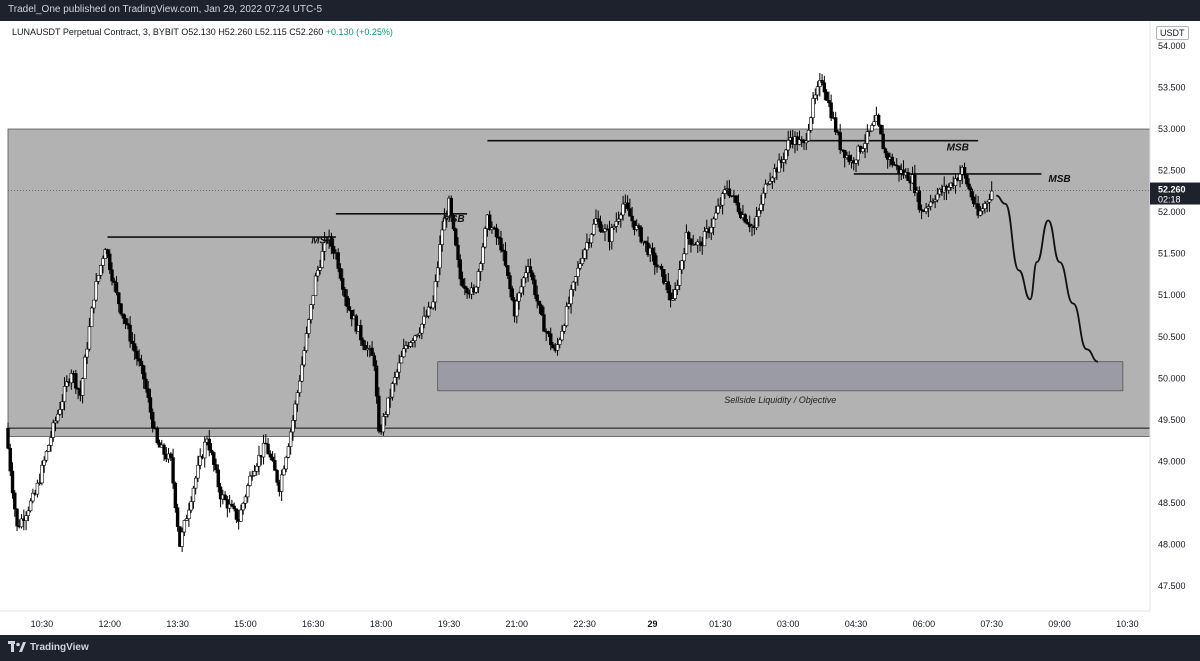 The width and height of the screenshot is (1200, 661). I want to click on msb-label: MSB, so click(1059, 179).